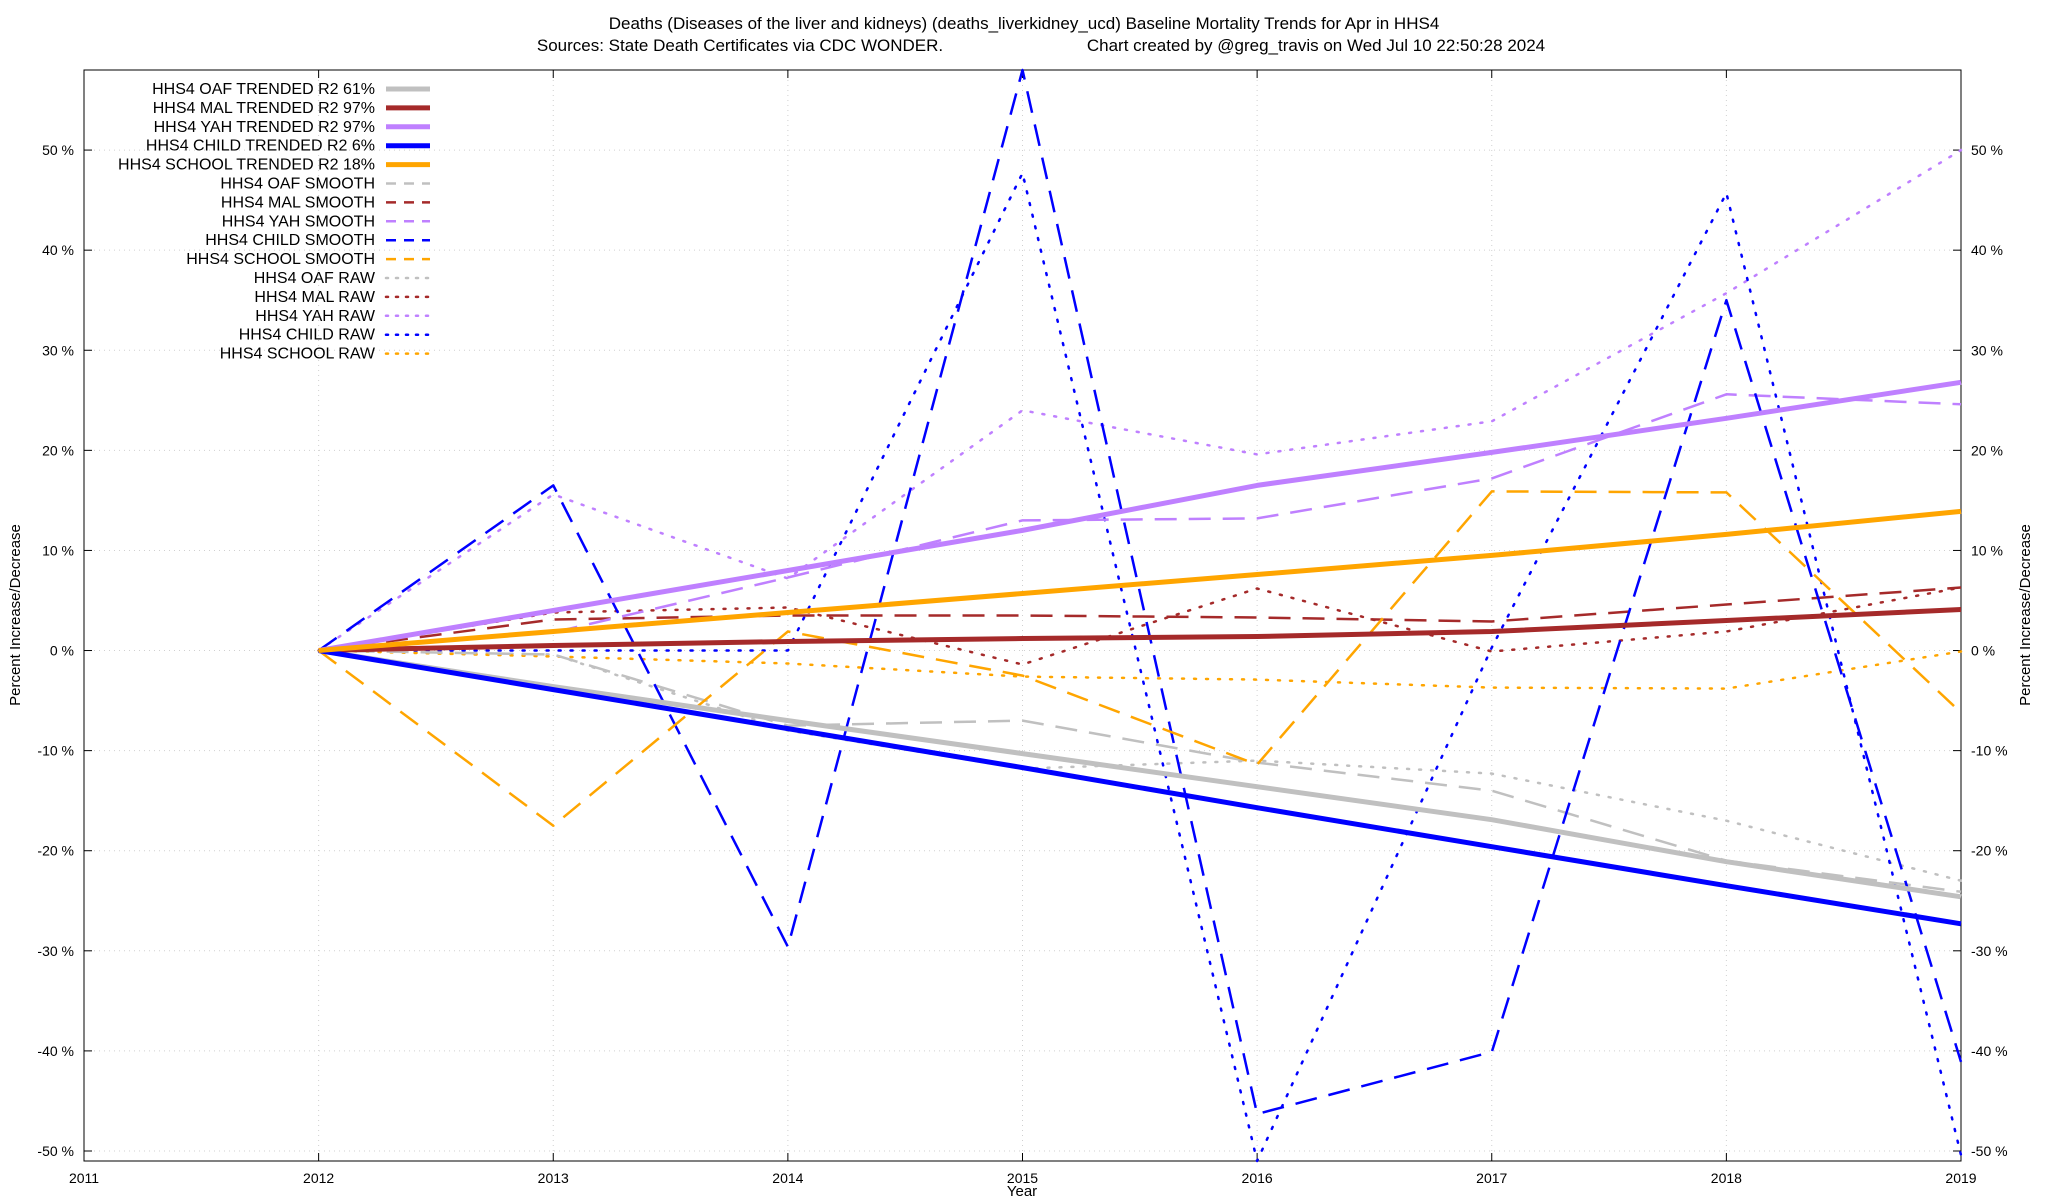 The width and height of the screenshot is (2048, 1200). Describe the element at coordinates (290, 240) in the screenshot. I see `legend-label-child-smooth: HHS4 CHILD SMOOTH` at that location.